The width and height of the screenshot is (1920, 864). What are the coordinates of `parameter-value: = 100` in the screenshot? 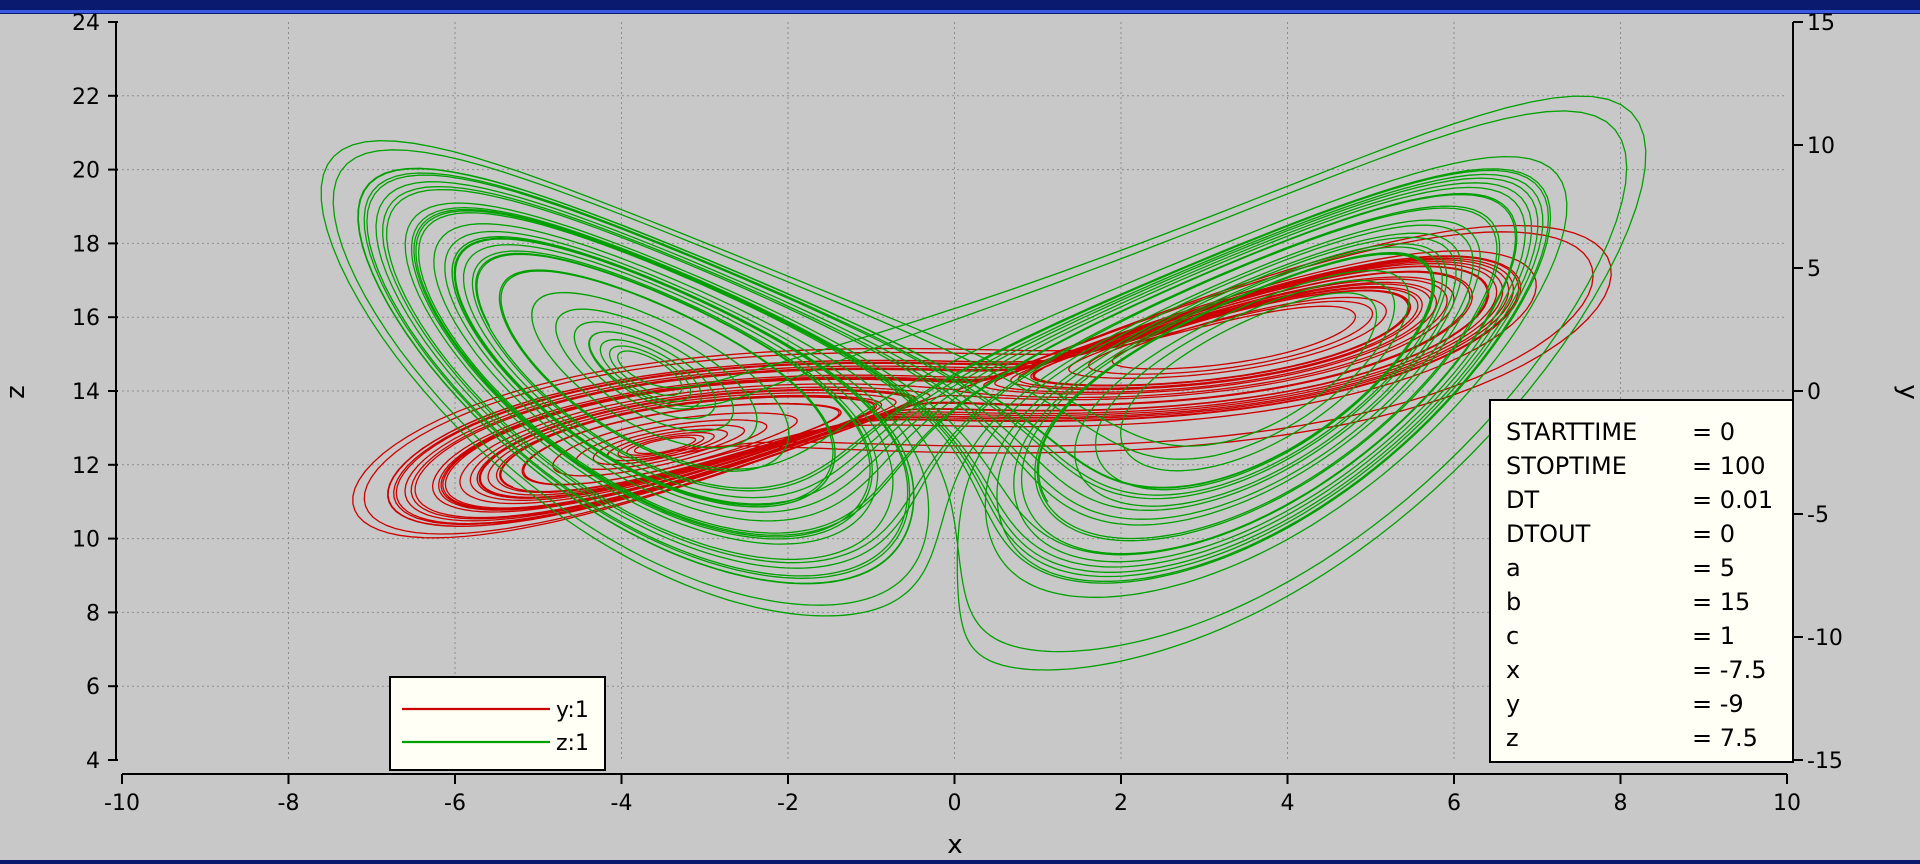 It's located at (1729, 466).